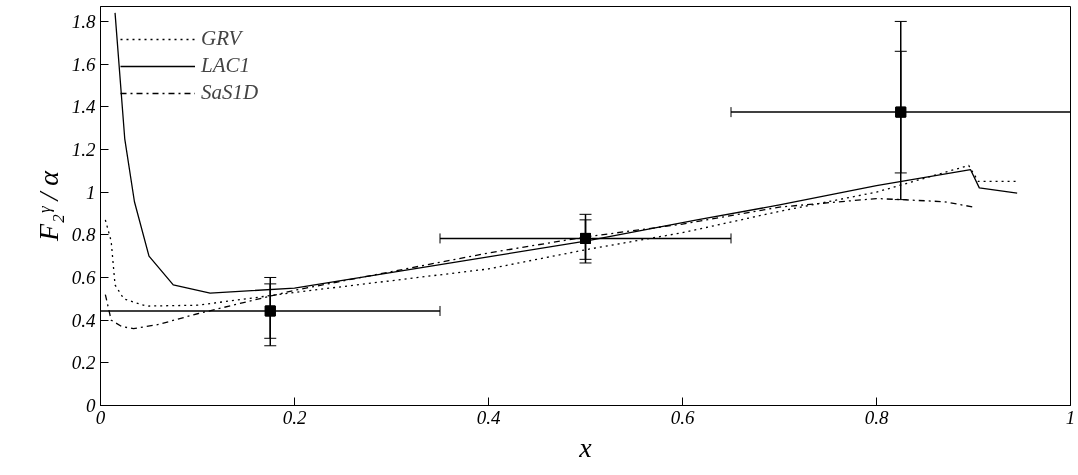 This screenshot has height=475, width=1078. What do you see at coordinates (83, 320) in the screenshot?
I see `y-tick-label: 0.4` at bounding box center [83, 320].